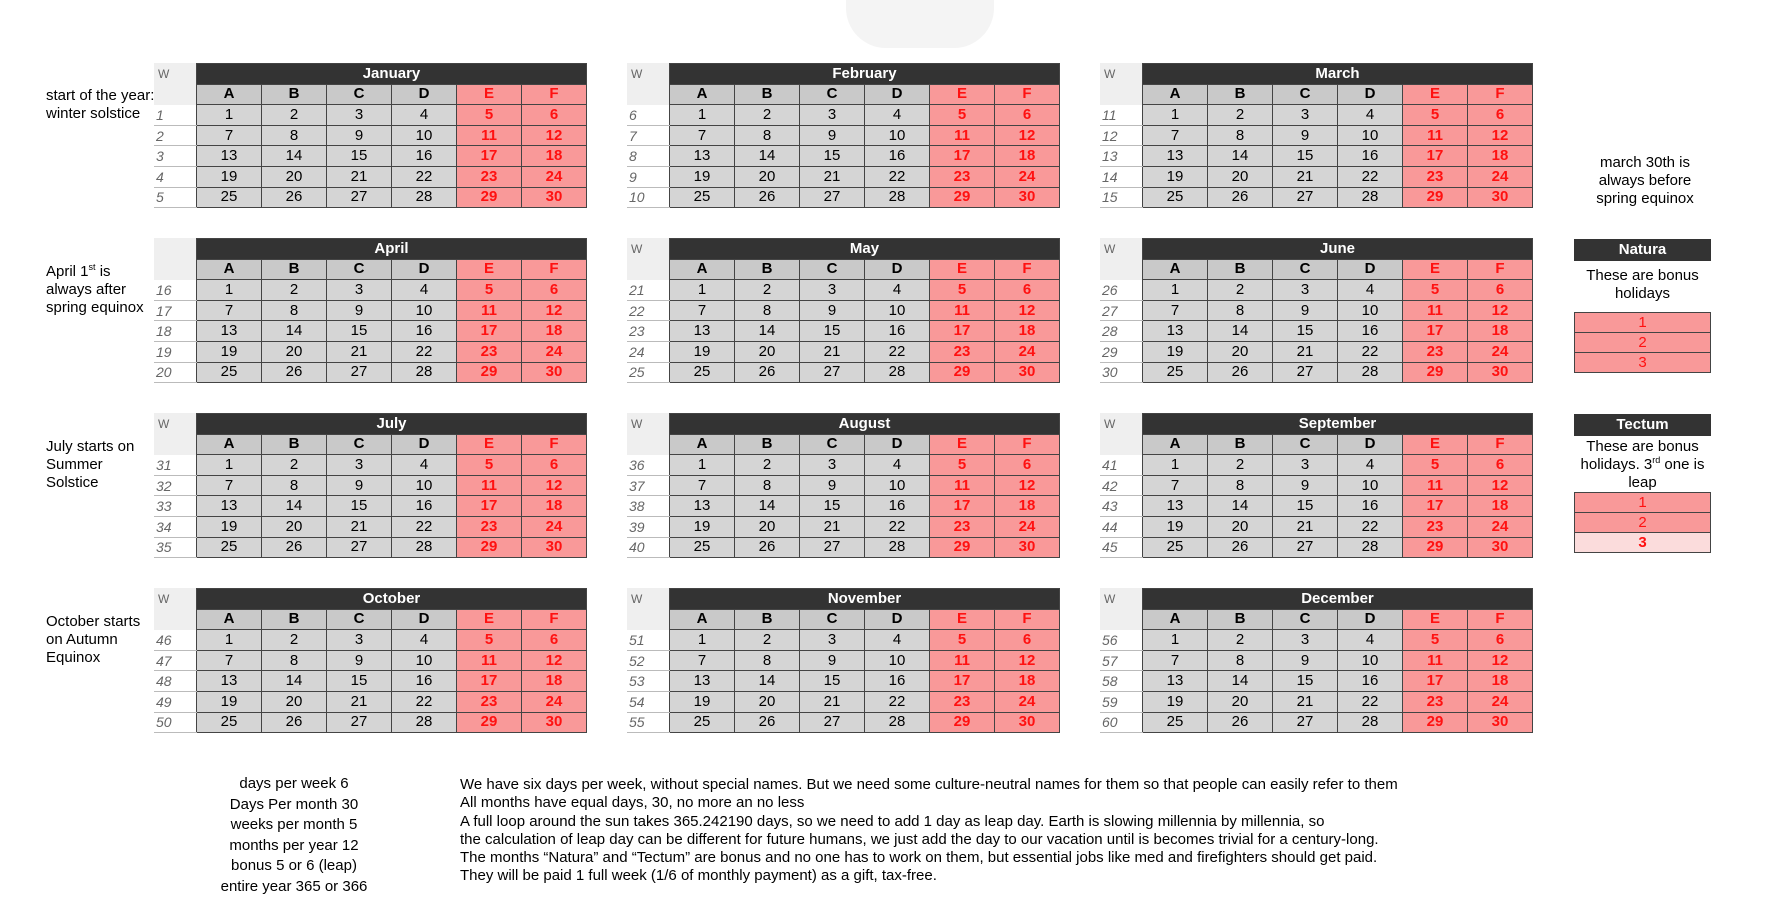 This screenshot has width=1778, height=922. I want to click on day-cell: 27, so click(359, 722).